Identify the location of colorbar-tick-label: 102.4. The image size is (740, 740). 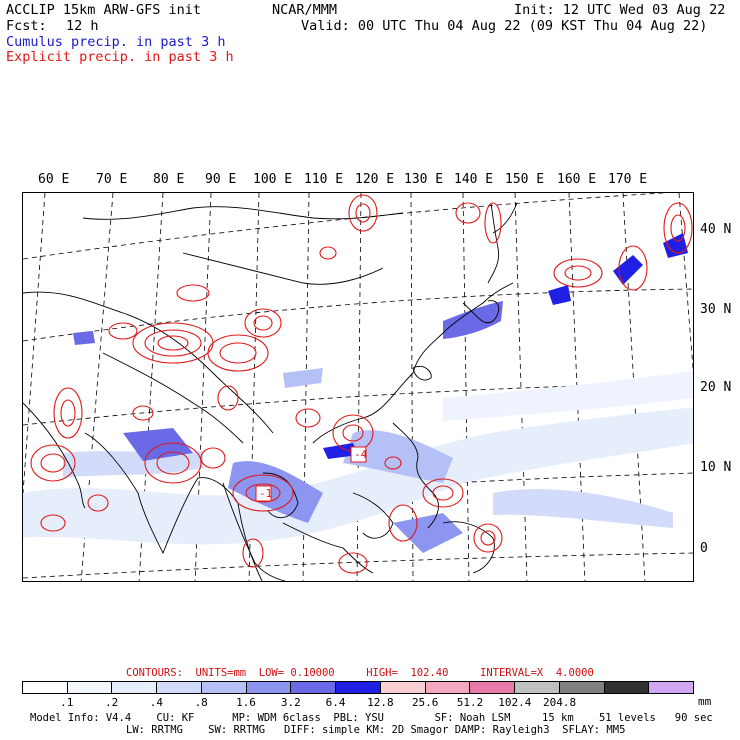
(515, 702).